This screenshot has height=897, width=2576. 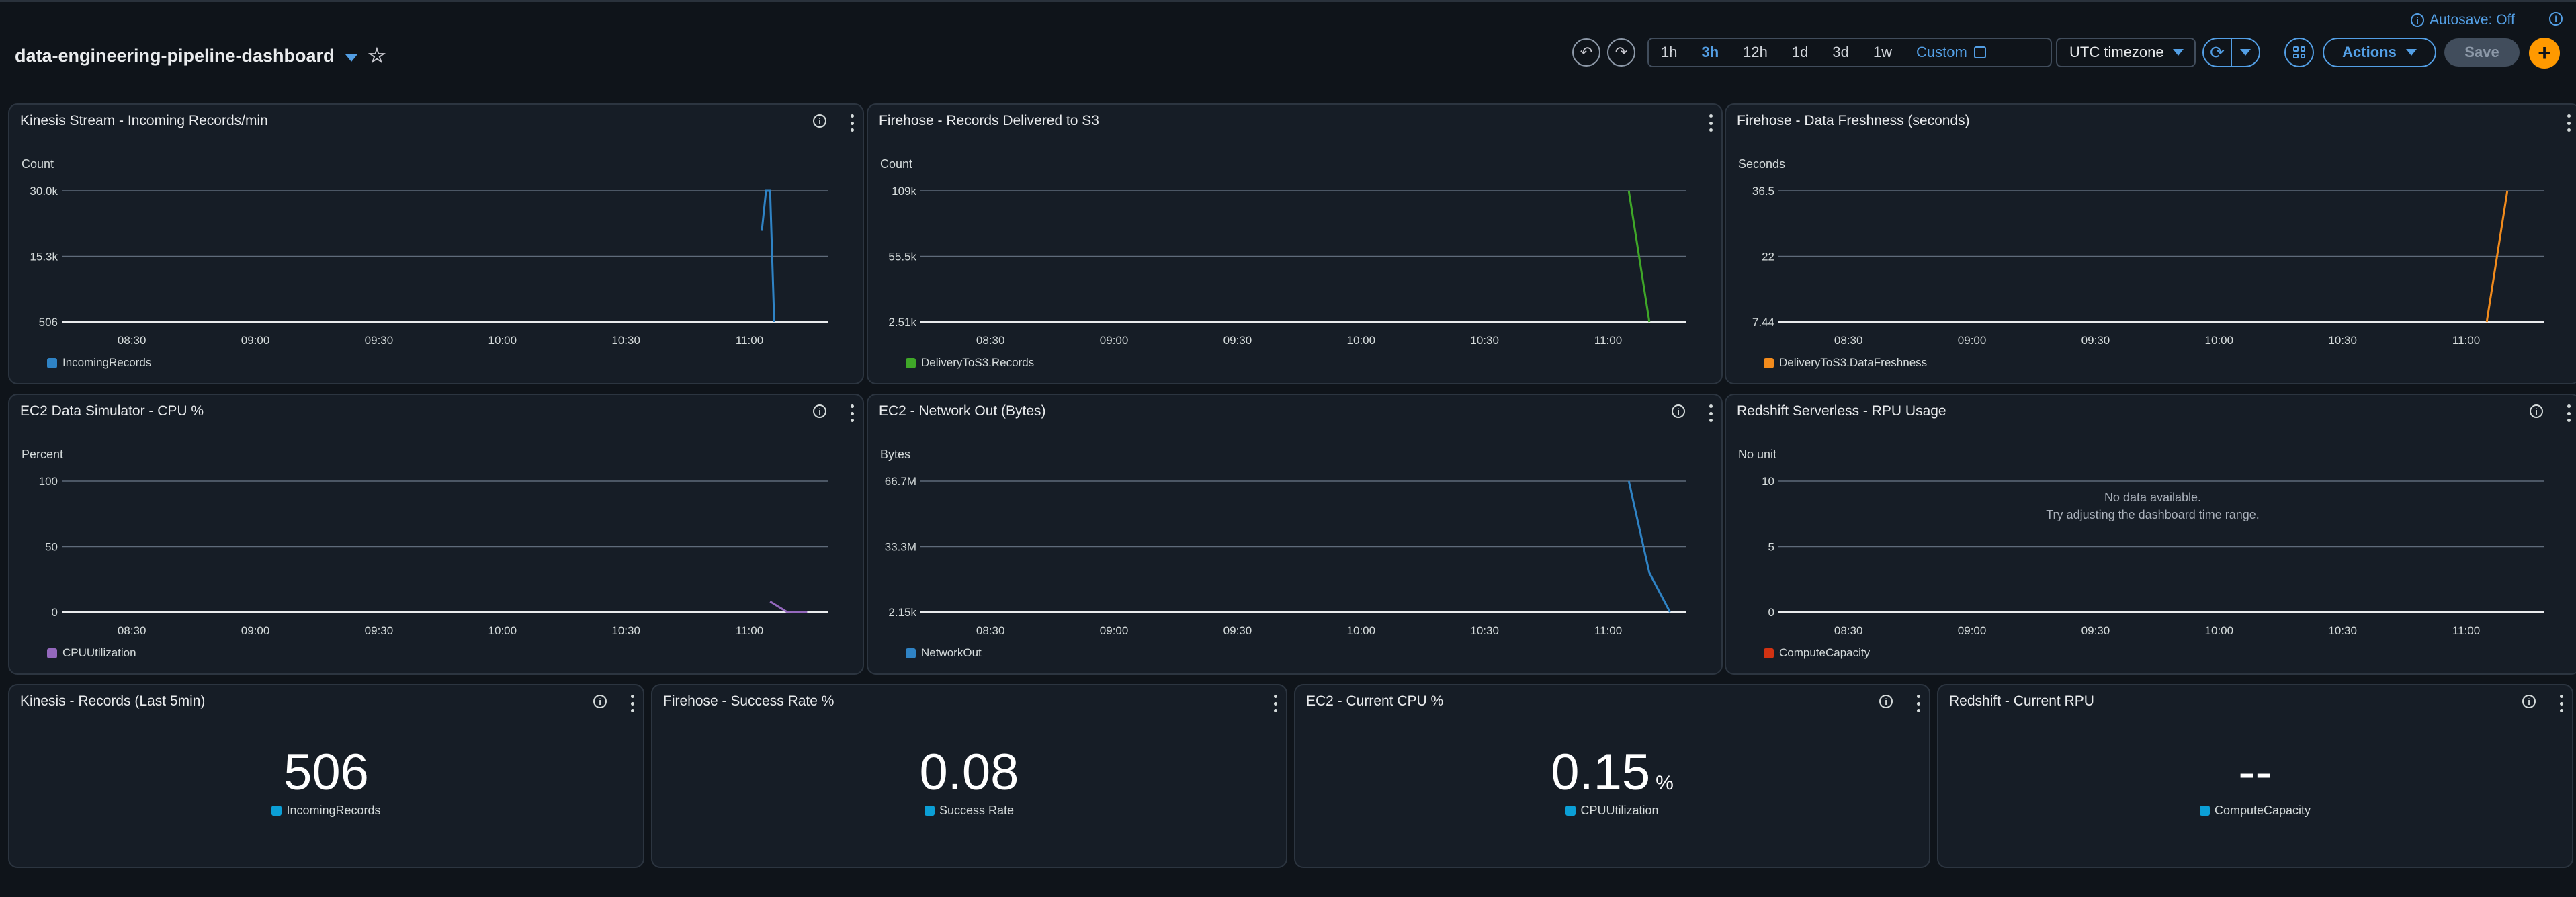 What do you see at coordinates (1817, 653) in the screenshot?
I see `legend-item: ComputeCapacity` at bounding box center [1817, 653].